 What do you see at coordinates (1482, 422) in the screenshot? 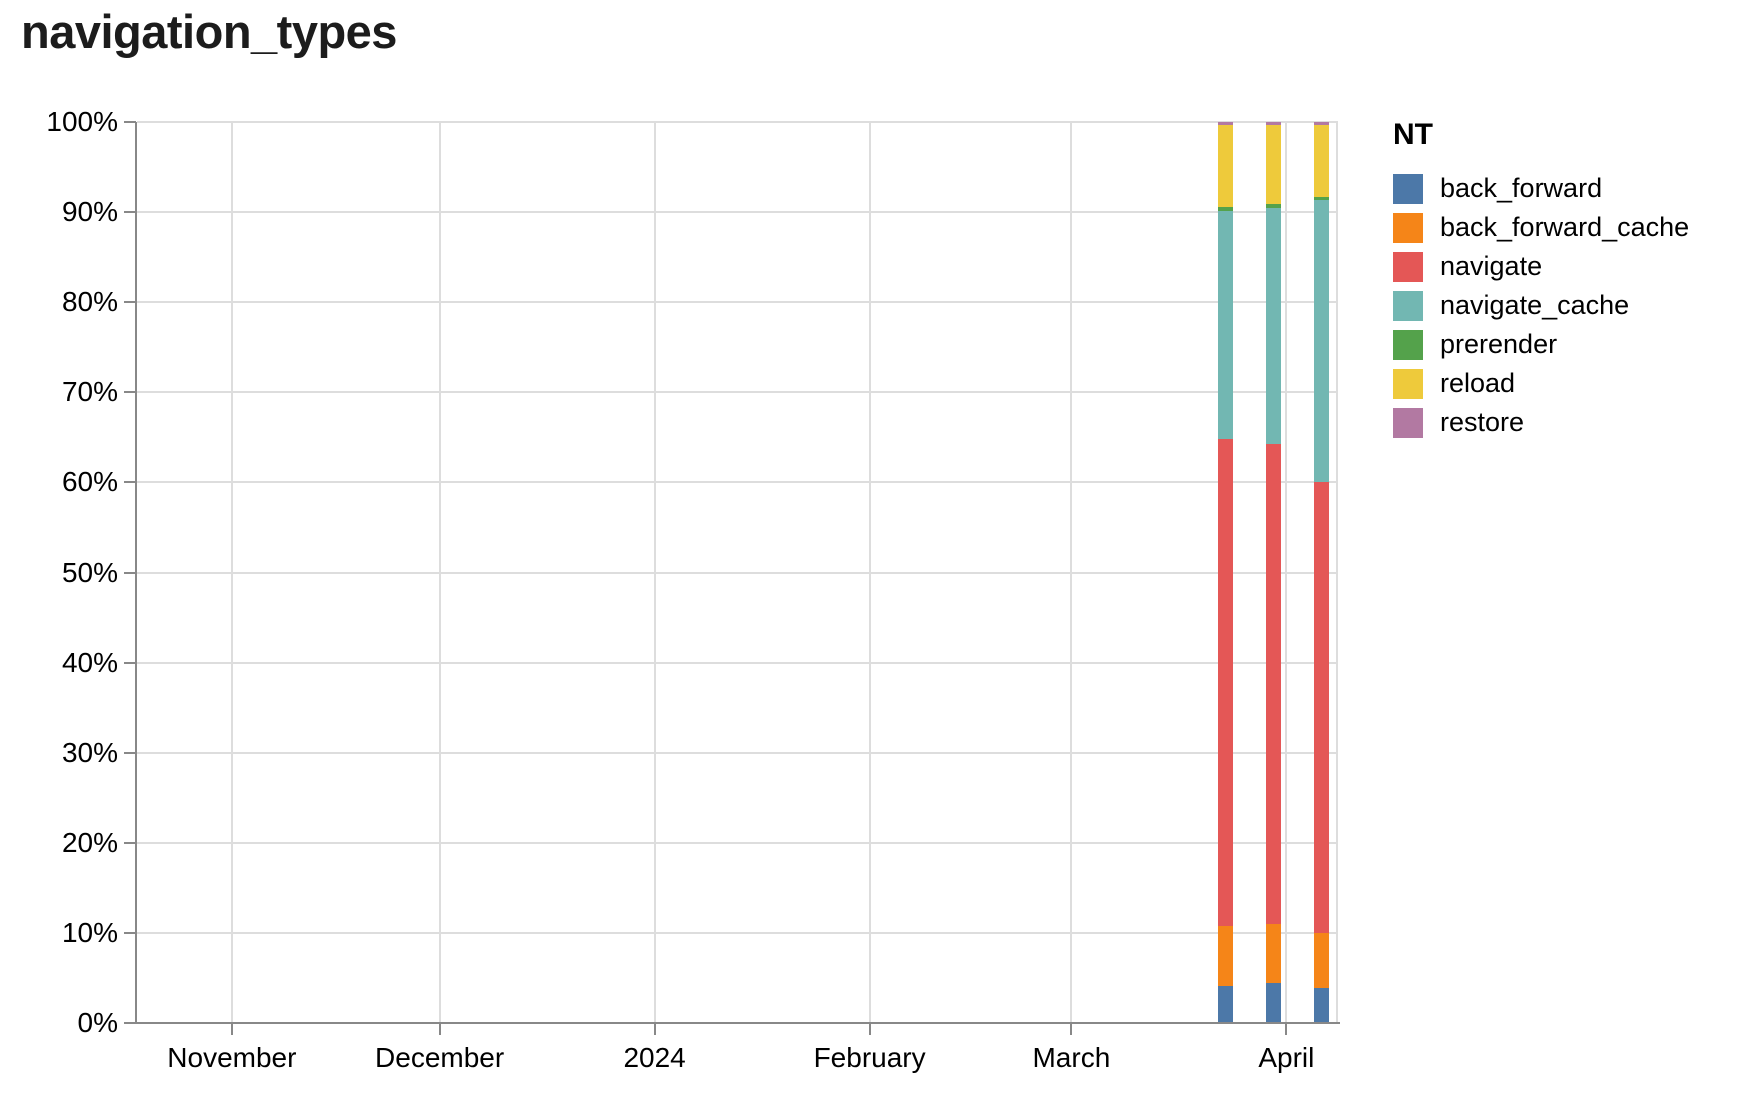
I see `legend-item-label: restore` at bounding box center [1482, 422].